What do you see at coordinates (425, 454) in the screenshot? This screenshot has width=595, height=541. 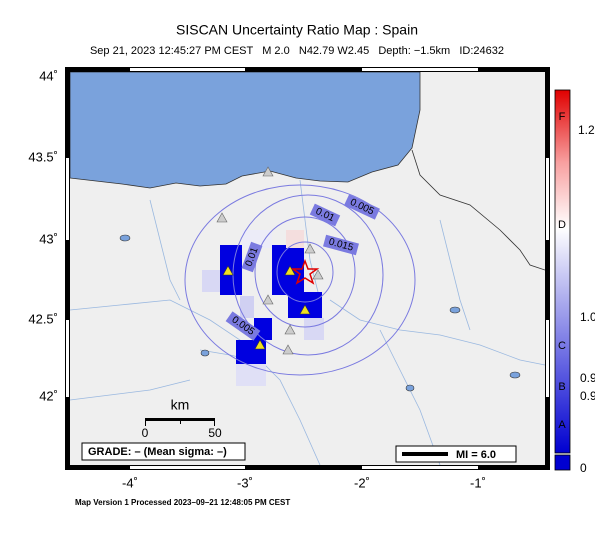 I see `mi-bar` at bounding box center [425, 454].